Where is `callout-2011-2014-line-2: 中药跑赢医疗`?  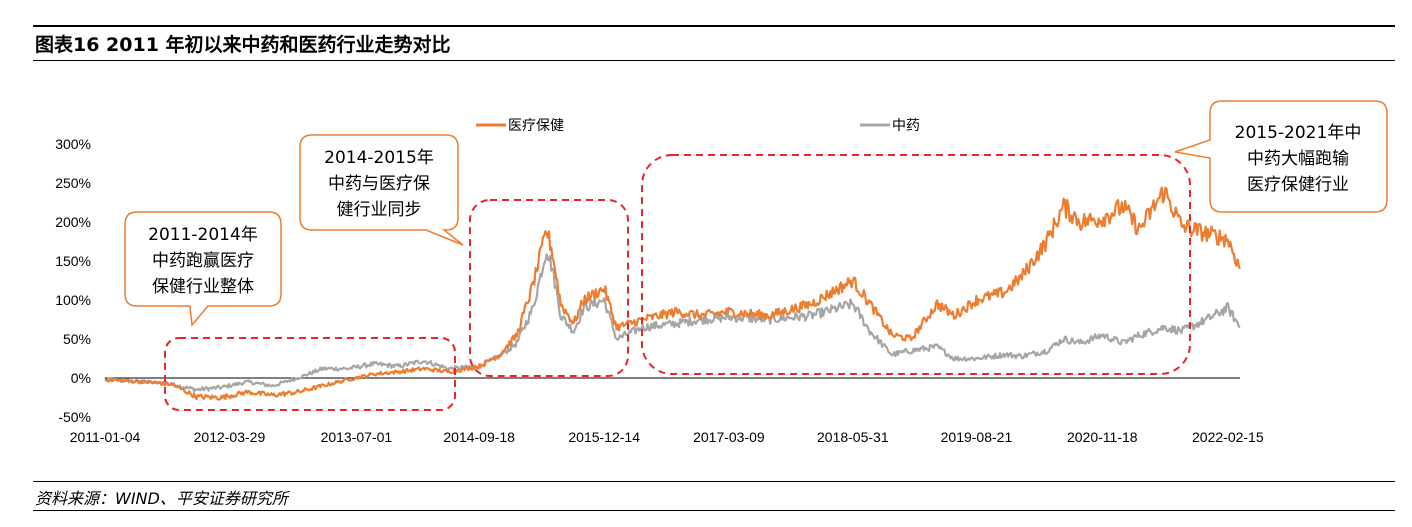
callout-2011-2014-line-2: 中药跑赢医疗 is located at coordinates (203, 261).